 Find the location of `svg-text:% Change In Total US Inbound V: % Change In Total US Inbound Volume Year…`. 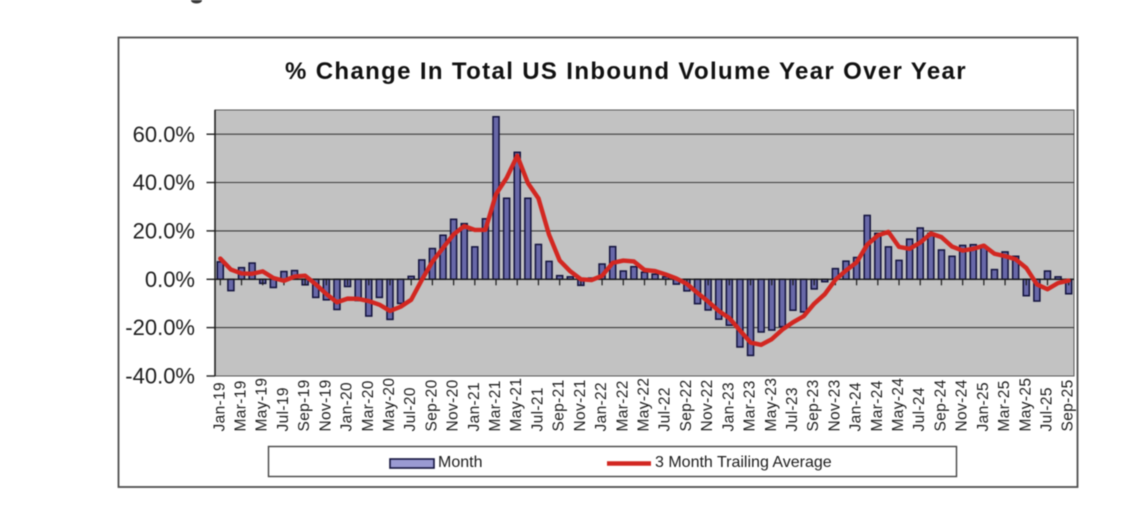

svg-text:% Change In Total US Inbound V: % Change In Total US Inbound Volume Year… is located at coordinates (626, 71).